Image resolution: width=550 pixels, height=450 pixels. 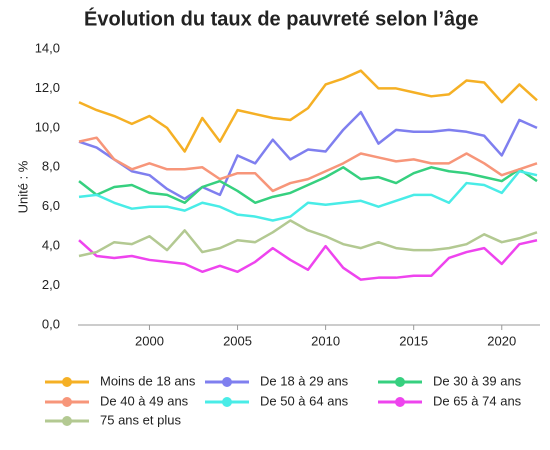 What do you see at coordinates (148, 380) in the screenshot?
I see `legend-label: Moins de 18 ans` at bounding box center [148, 380].